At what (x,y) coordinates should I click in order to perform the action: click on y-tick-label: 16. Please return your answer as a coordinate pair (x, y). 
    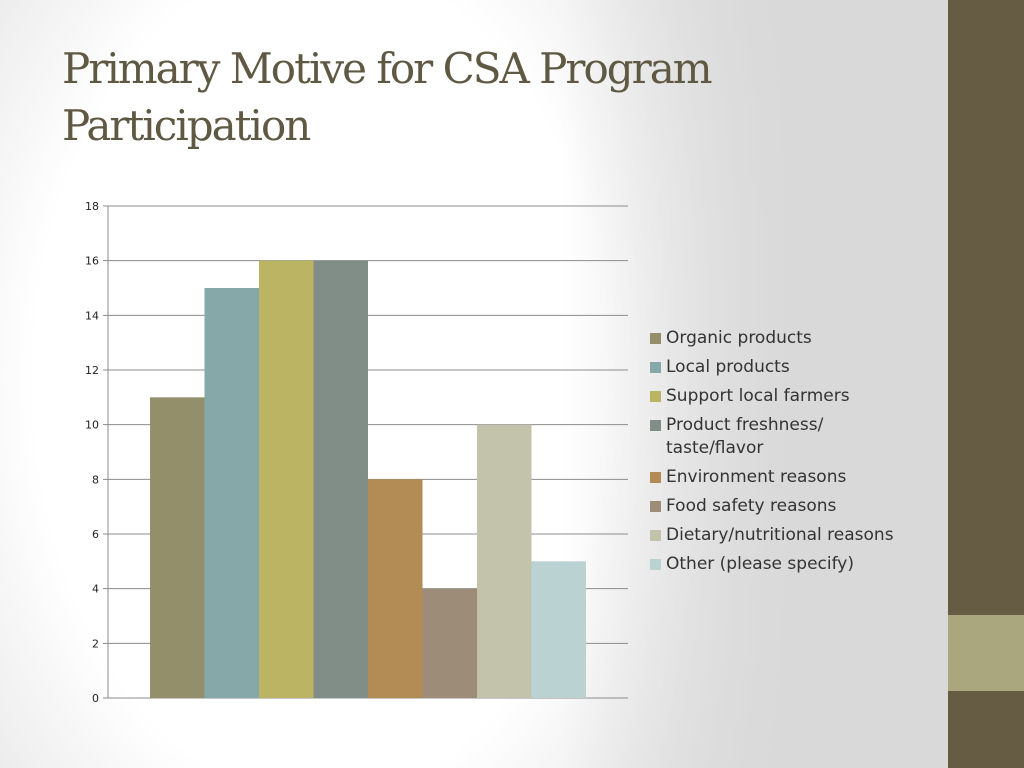
    Looking at the image, I should click on (92, 261).